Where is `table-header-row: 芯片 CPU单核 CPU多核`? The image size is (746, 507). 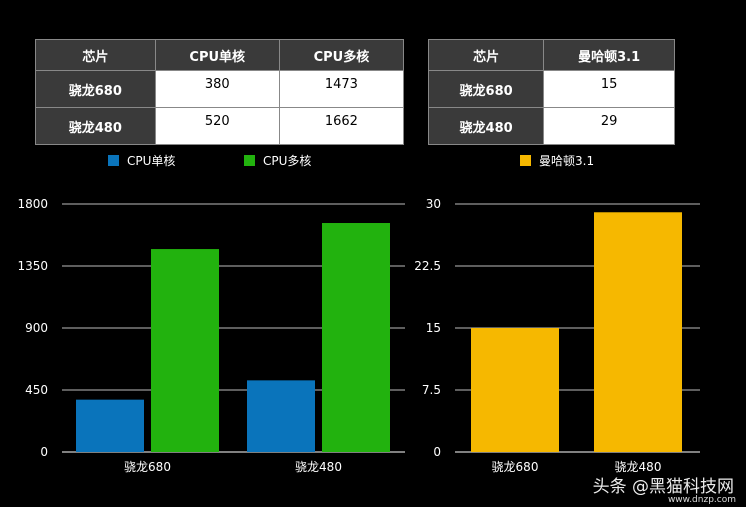 table-header-row: 芯片 CPU单核 CPU多核 is located at coordinates (220, 55).